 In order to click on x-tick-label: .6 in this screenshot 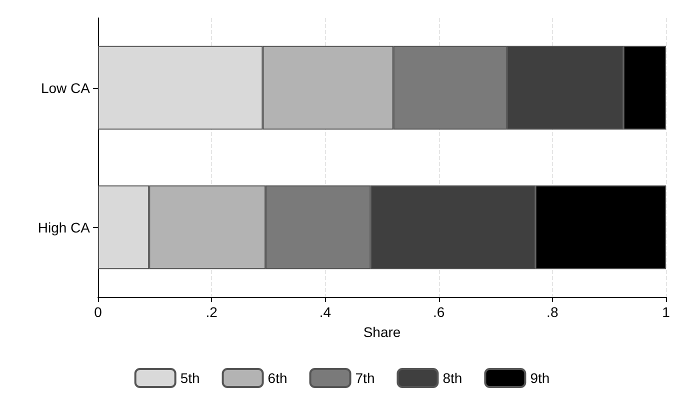, I will do `click(438, 312)`.